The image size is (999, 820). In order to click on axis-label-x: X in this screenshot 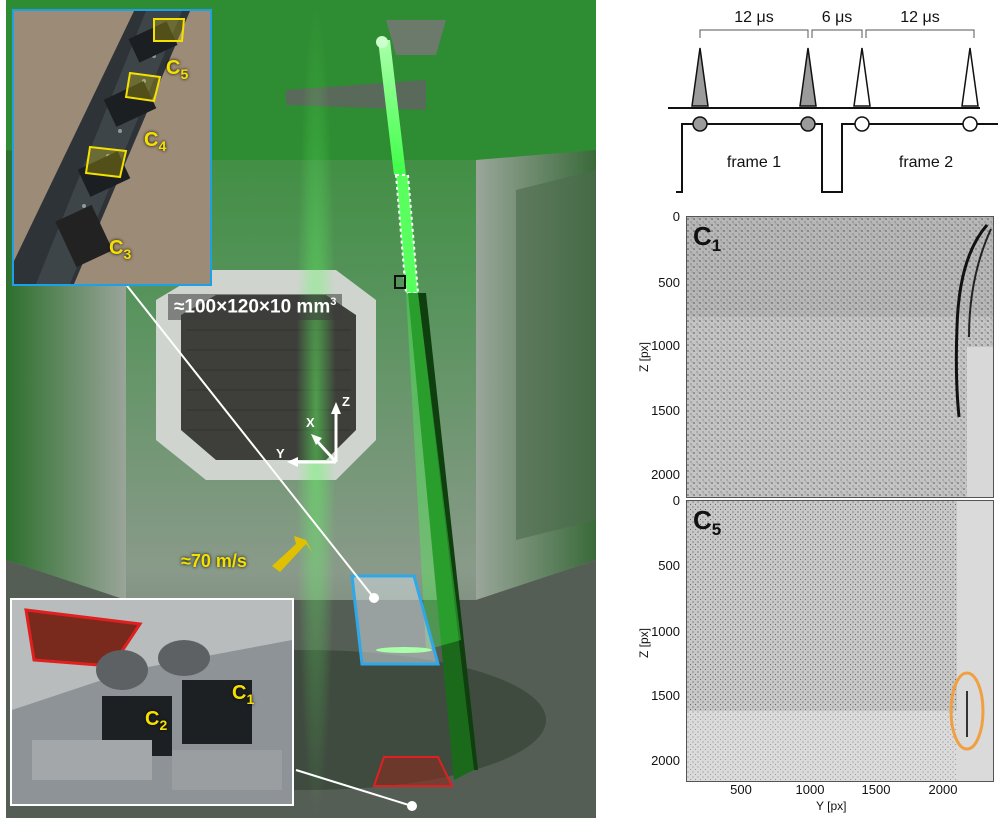, I will do `click(310, 422)`.